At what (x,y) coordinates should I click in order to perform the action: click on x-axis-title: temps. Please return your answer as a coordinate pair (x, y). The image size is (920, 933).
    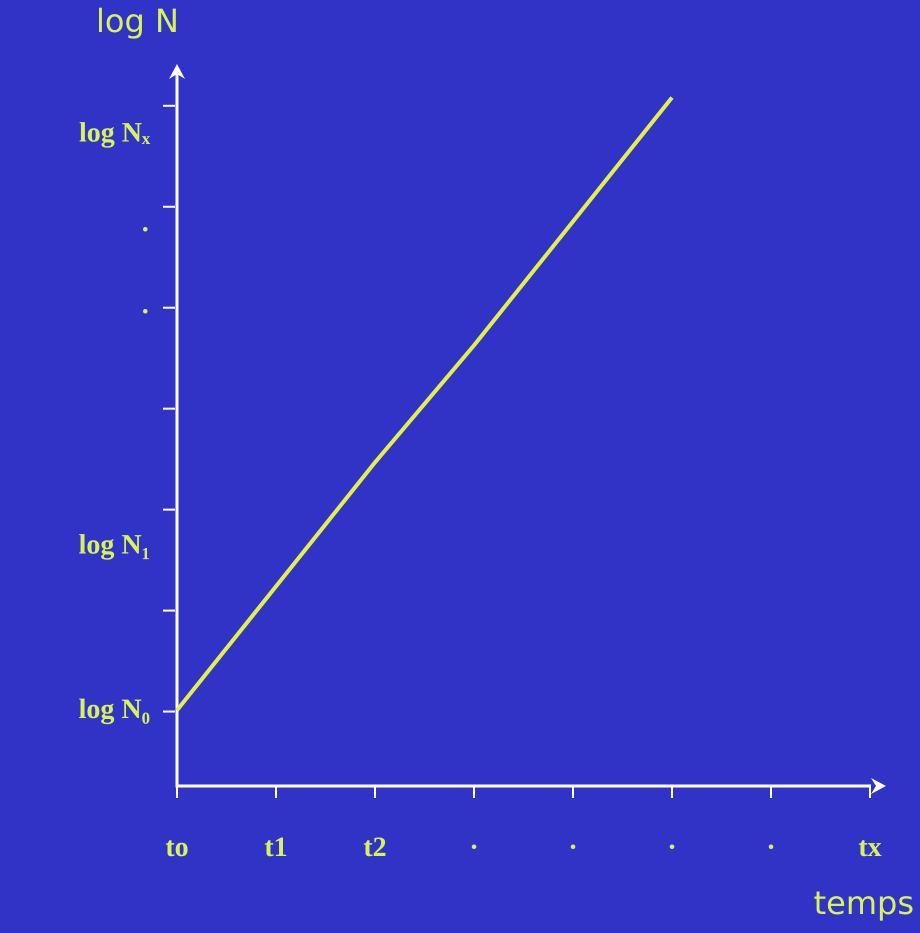
    Looking at the image, I should click on (864, 903).